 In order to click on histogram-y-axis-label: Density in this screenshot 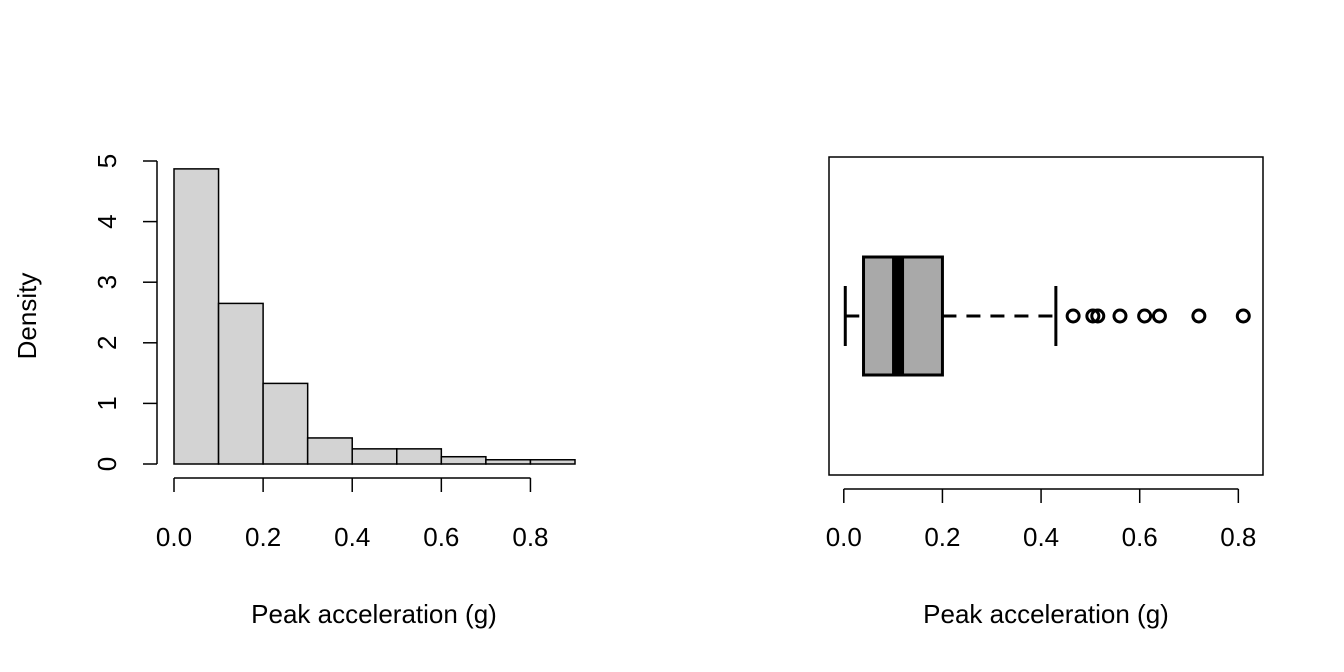, I will do `click(27, 316)`.